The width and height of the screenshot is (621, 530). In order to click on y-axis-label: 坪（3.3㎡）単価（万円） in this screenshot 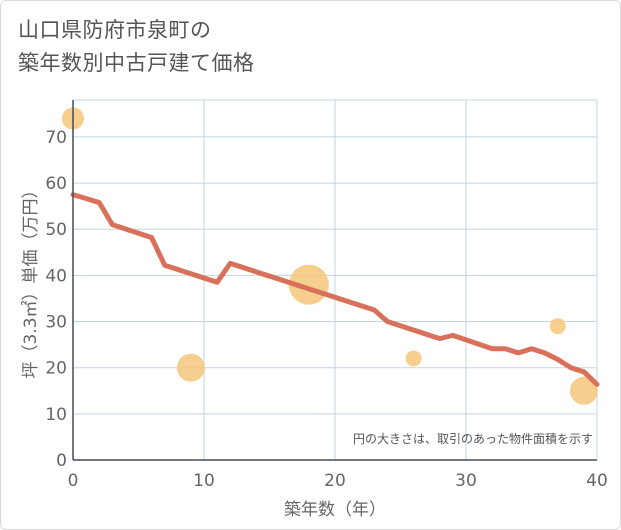, I will do `click(31, 279)`.